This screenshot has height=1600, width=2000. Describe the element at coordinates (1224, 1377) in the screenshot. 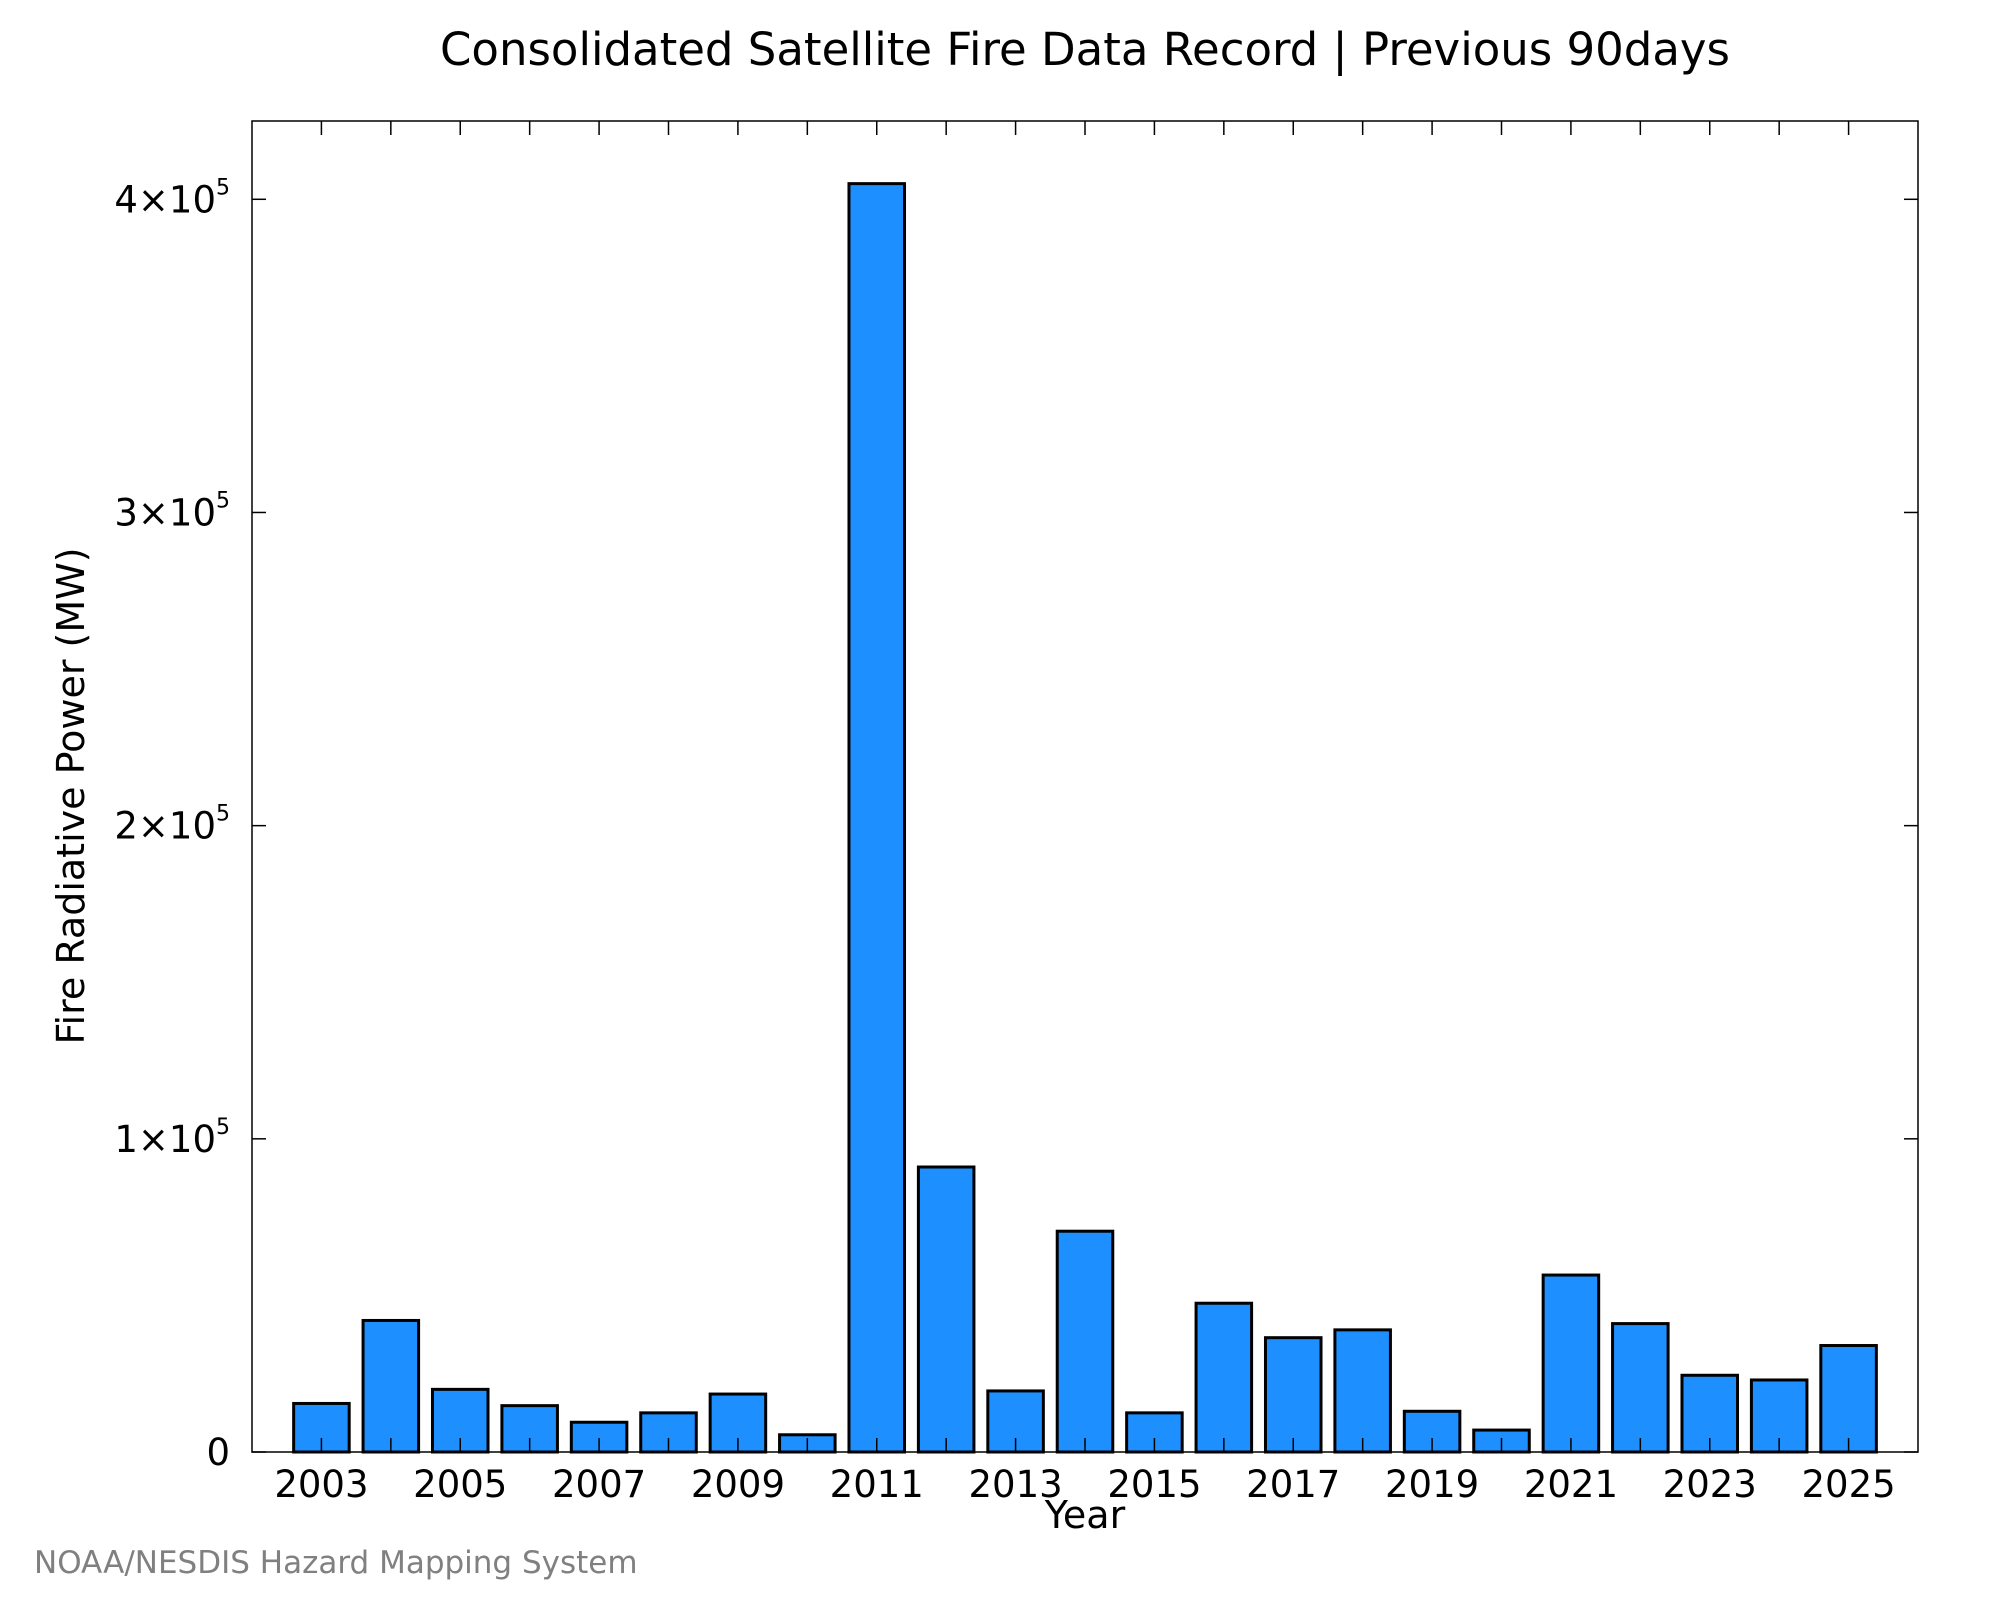

I see `bar-2016` at that location.